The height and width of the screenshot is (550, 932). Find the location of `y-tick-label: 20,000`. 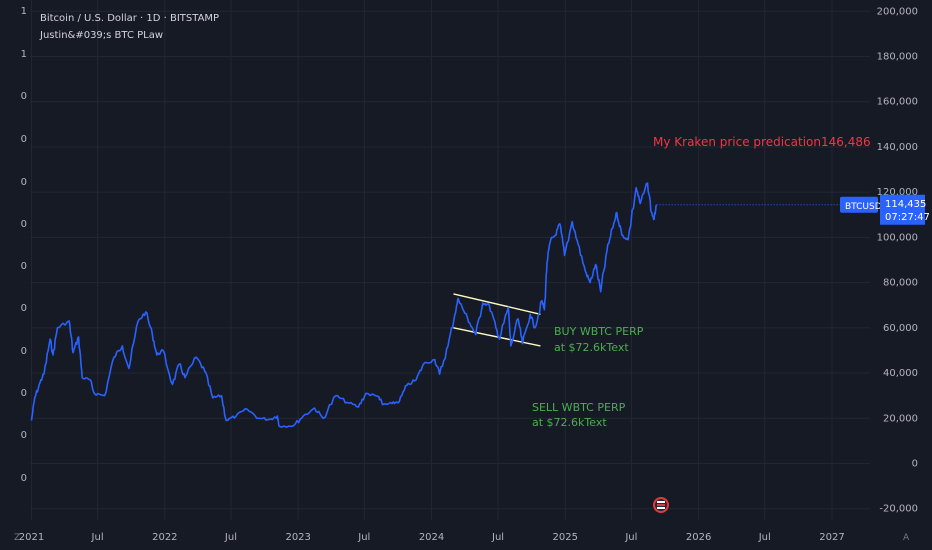

y-tick-label: 20,000 is located at coordinates (900, 418).